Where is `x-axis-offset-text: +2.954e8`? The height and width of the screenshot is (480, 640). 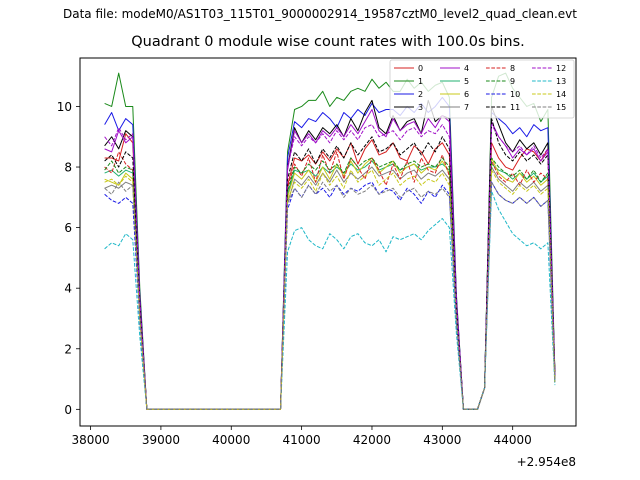
x-axis-offset-text: +2.954e8 is located at coordinates (546, 462).